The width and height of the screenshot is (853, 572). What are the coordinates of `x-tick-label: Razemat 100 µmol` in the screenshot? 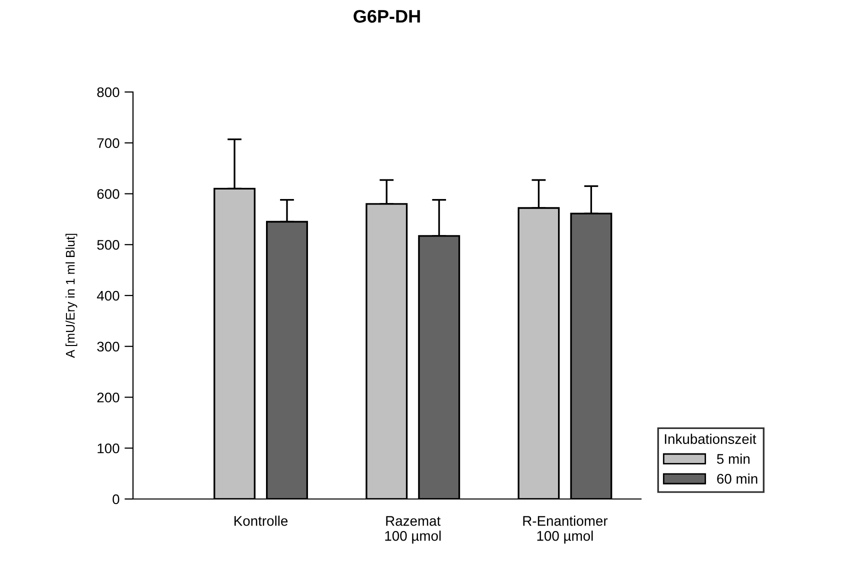 It's located at (413, 530).